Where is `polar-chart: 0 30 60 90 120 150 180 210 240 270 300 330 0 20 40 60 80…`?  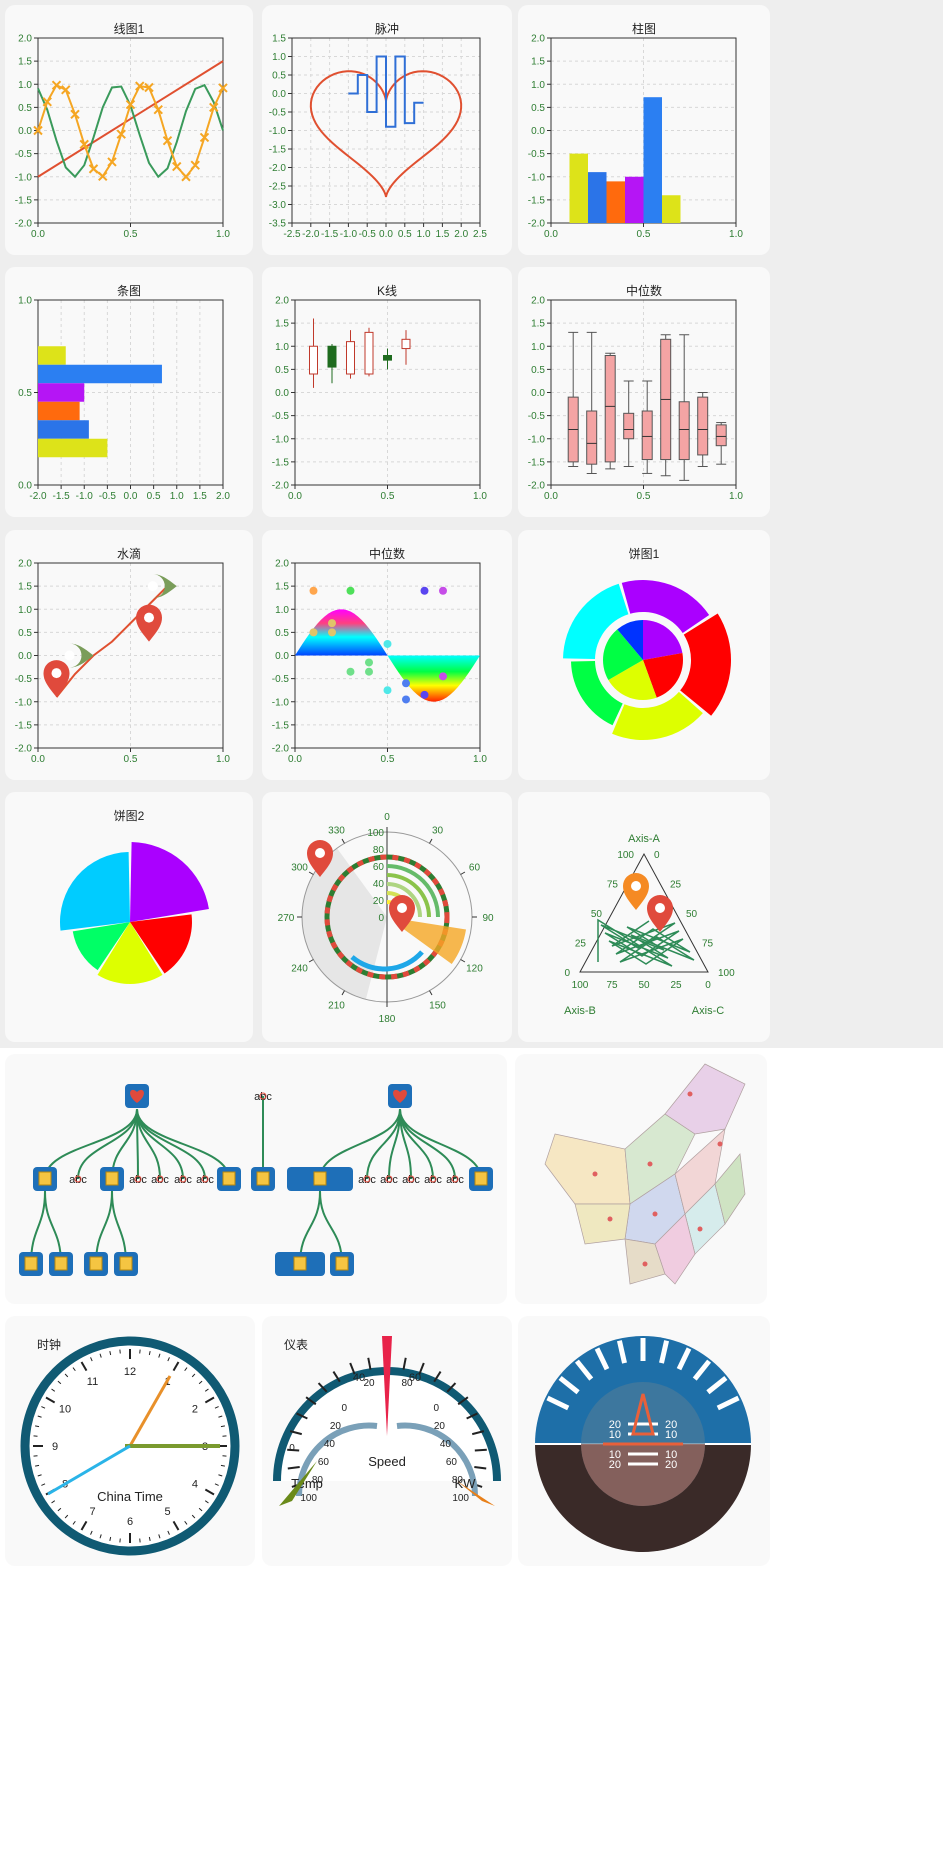 polar-chart: 0 30 60 90 120 150 180 210 240 270 300 330 0 20 40 60 80… is located at coordinates (386, 918).